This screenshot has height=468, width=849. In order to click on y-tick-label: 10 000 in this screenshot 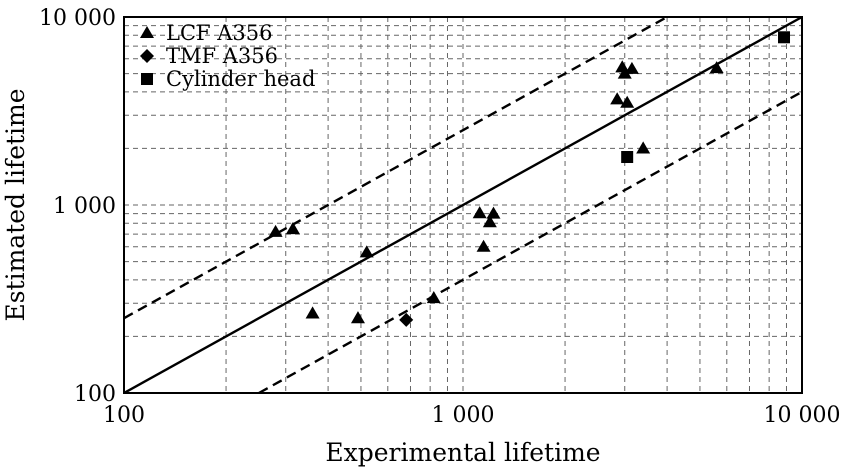, I will do `click(77, 18)`.